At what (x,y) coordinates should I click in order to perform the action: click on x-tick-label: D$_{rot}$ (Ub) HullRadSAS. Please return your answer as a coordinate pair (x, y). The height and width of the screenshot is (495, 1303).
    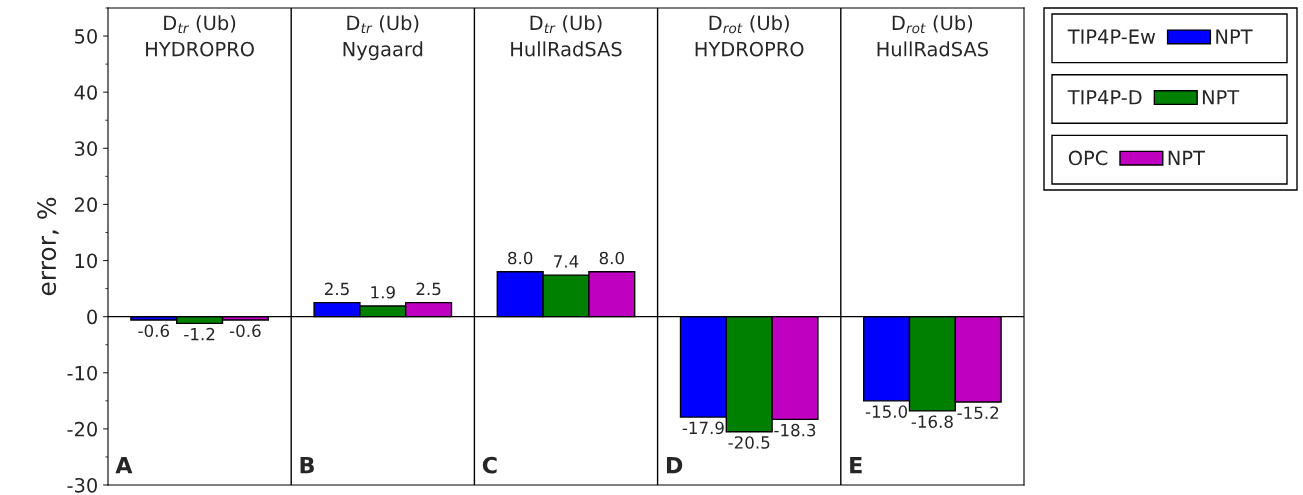
    Looking at the image, I should click on (933, 36).